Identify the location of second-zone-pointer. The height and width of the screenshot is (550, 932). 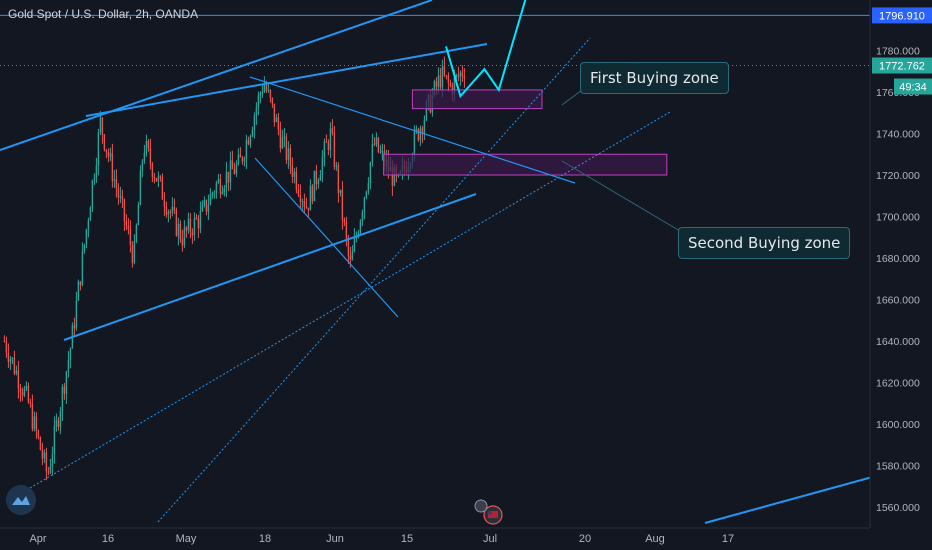
(623, 197).